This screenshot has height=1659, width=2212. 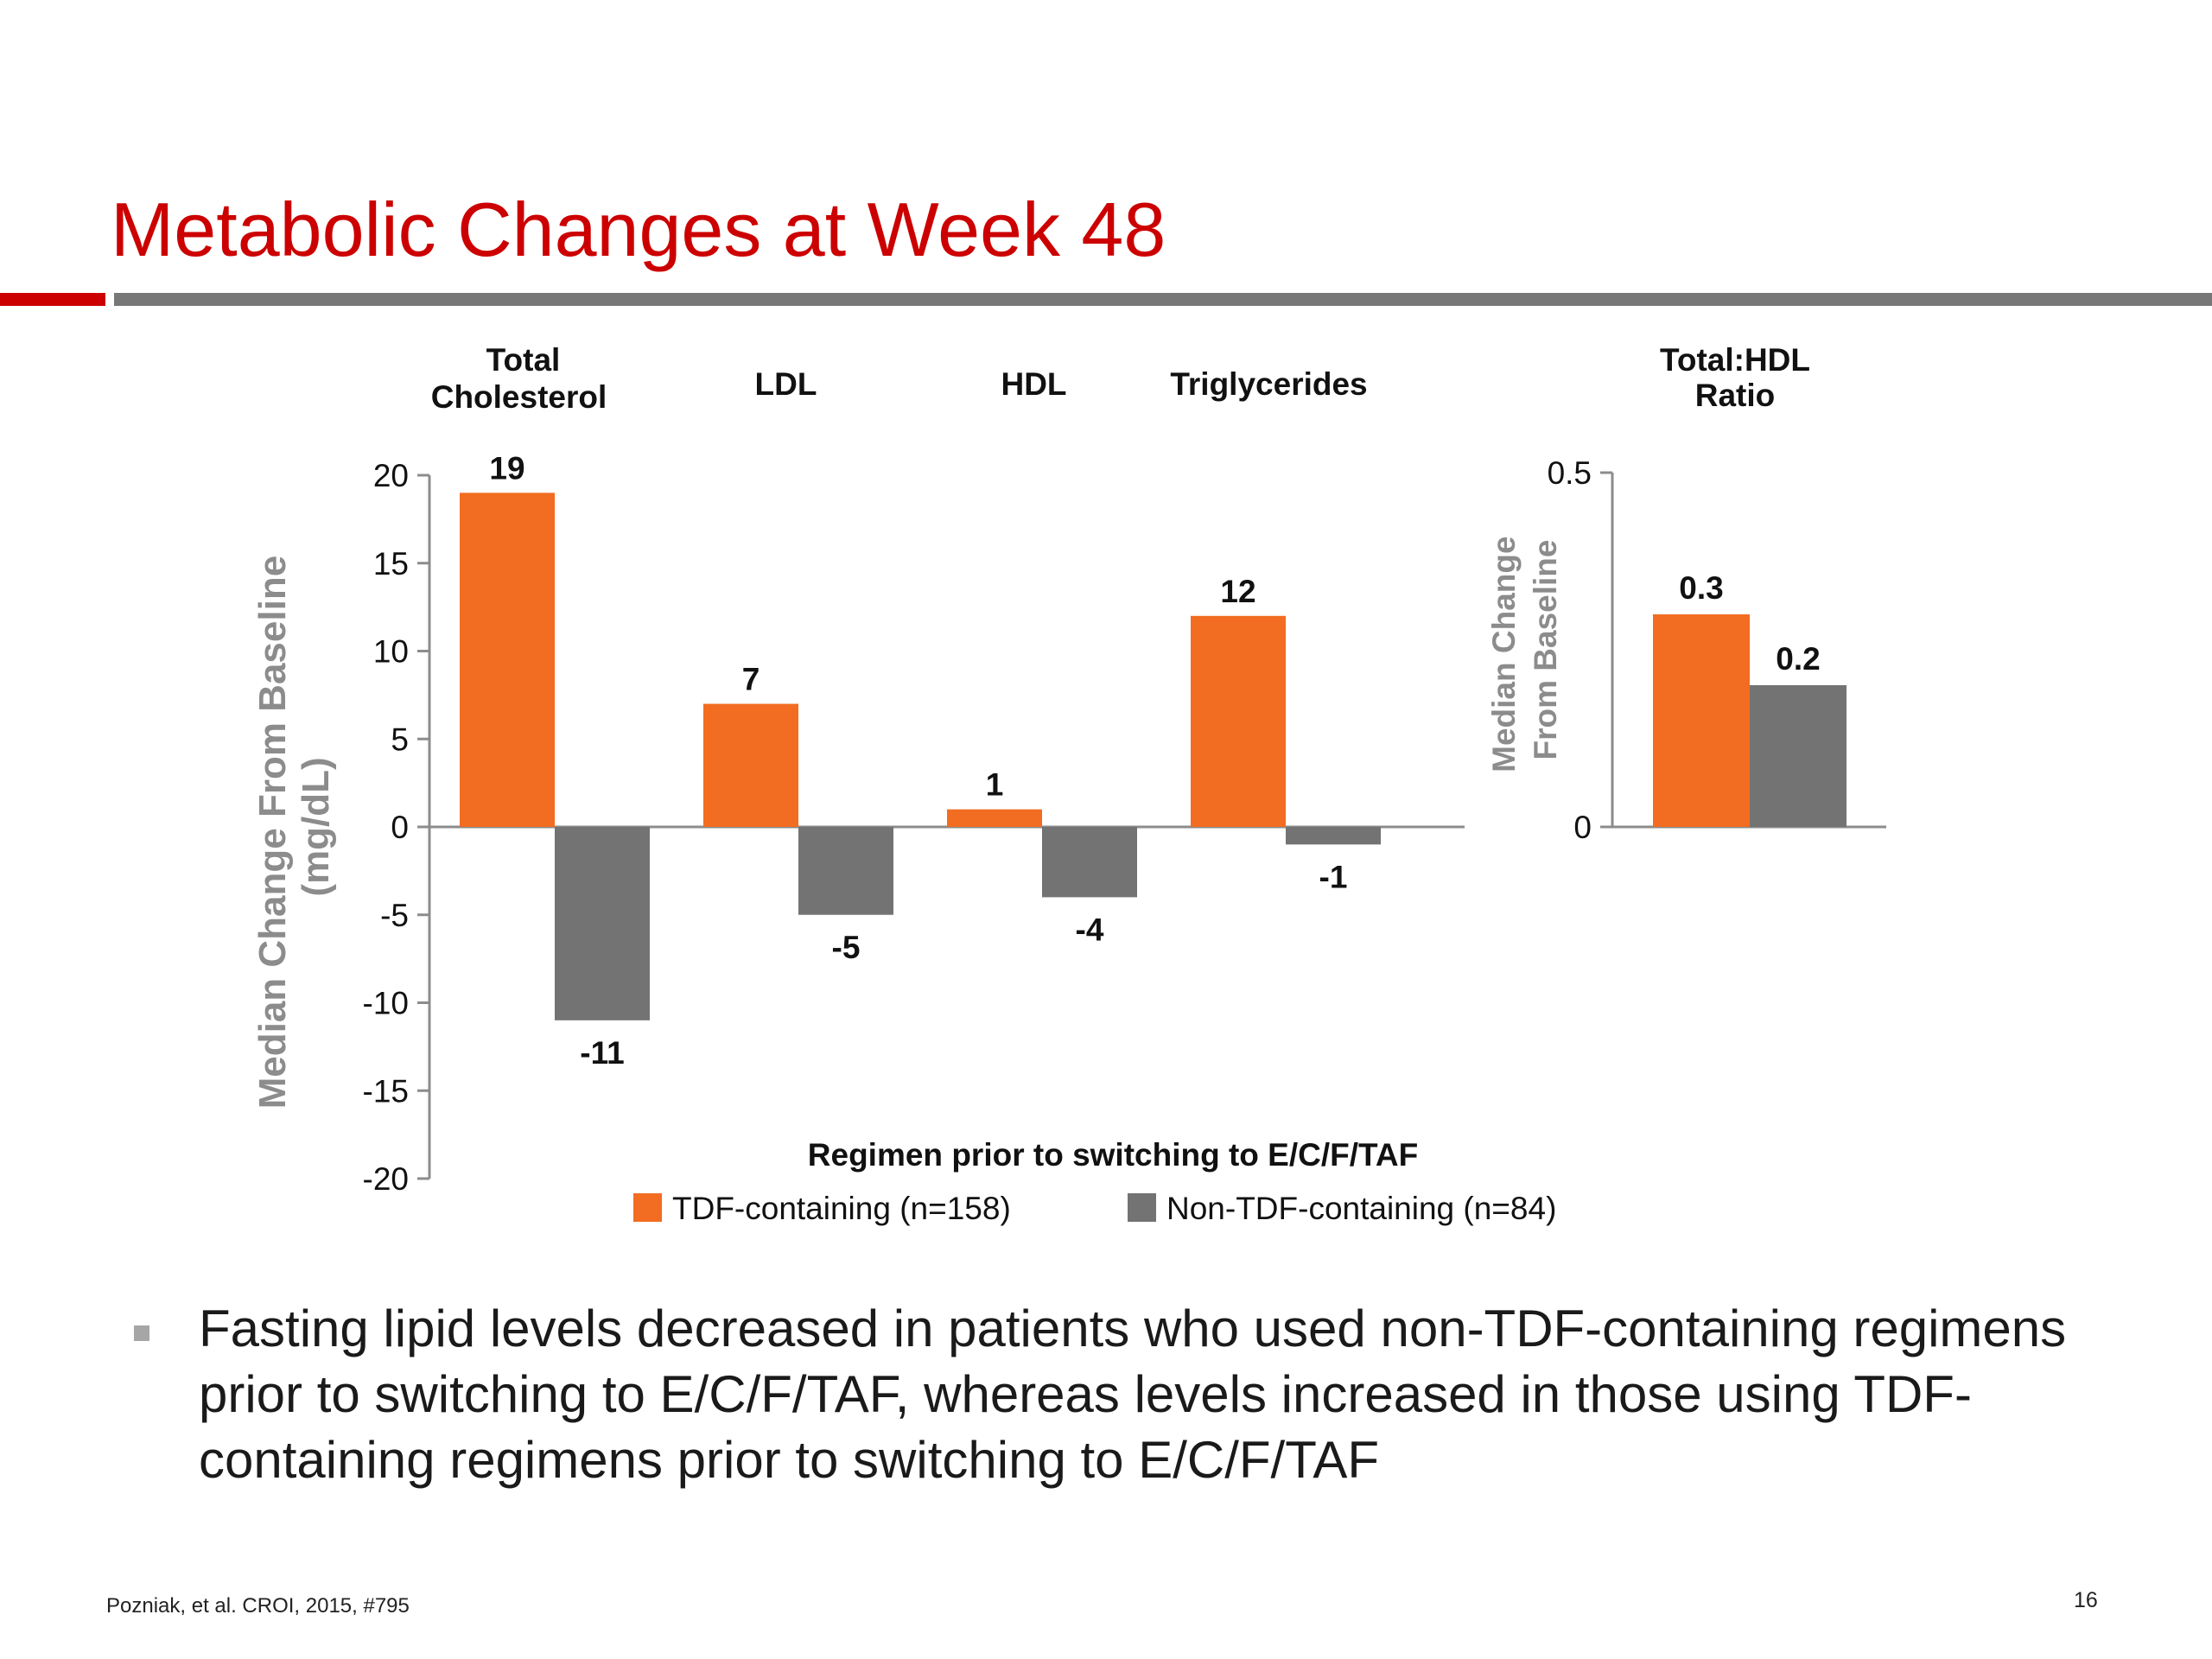 What do you see at coordinates (602, 1053) in the screenshot?
I see `data-label-1-0: -11` at bounding box center [602, 1053].